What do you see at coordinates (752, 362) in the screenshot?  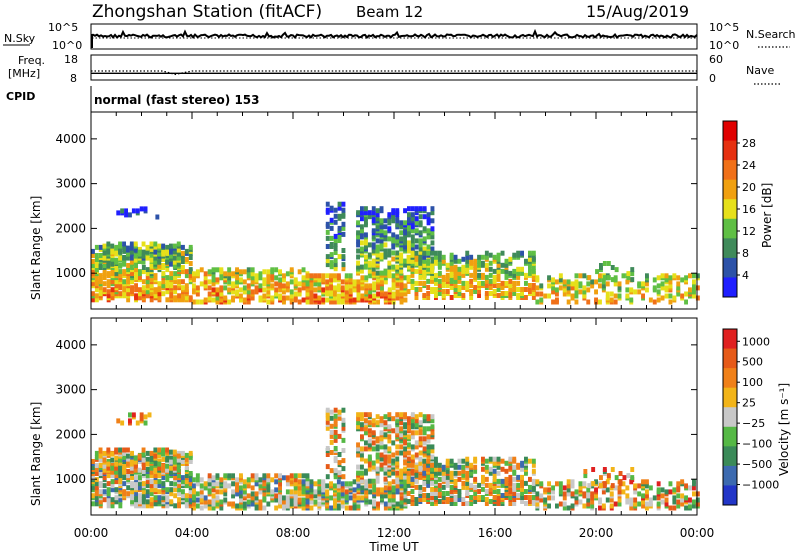 I see `colorbar-tick-label: 500` at bounding box center [752, 362].